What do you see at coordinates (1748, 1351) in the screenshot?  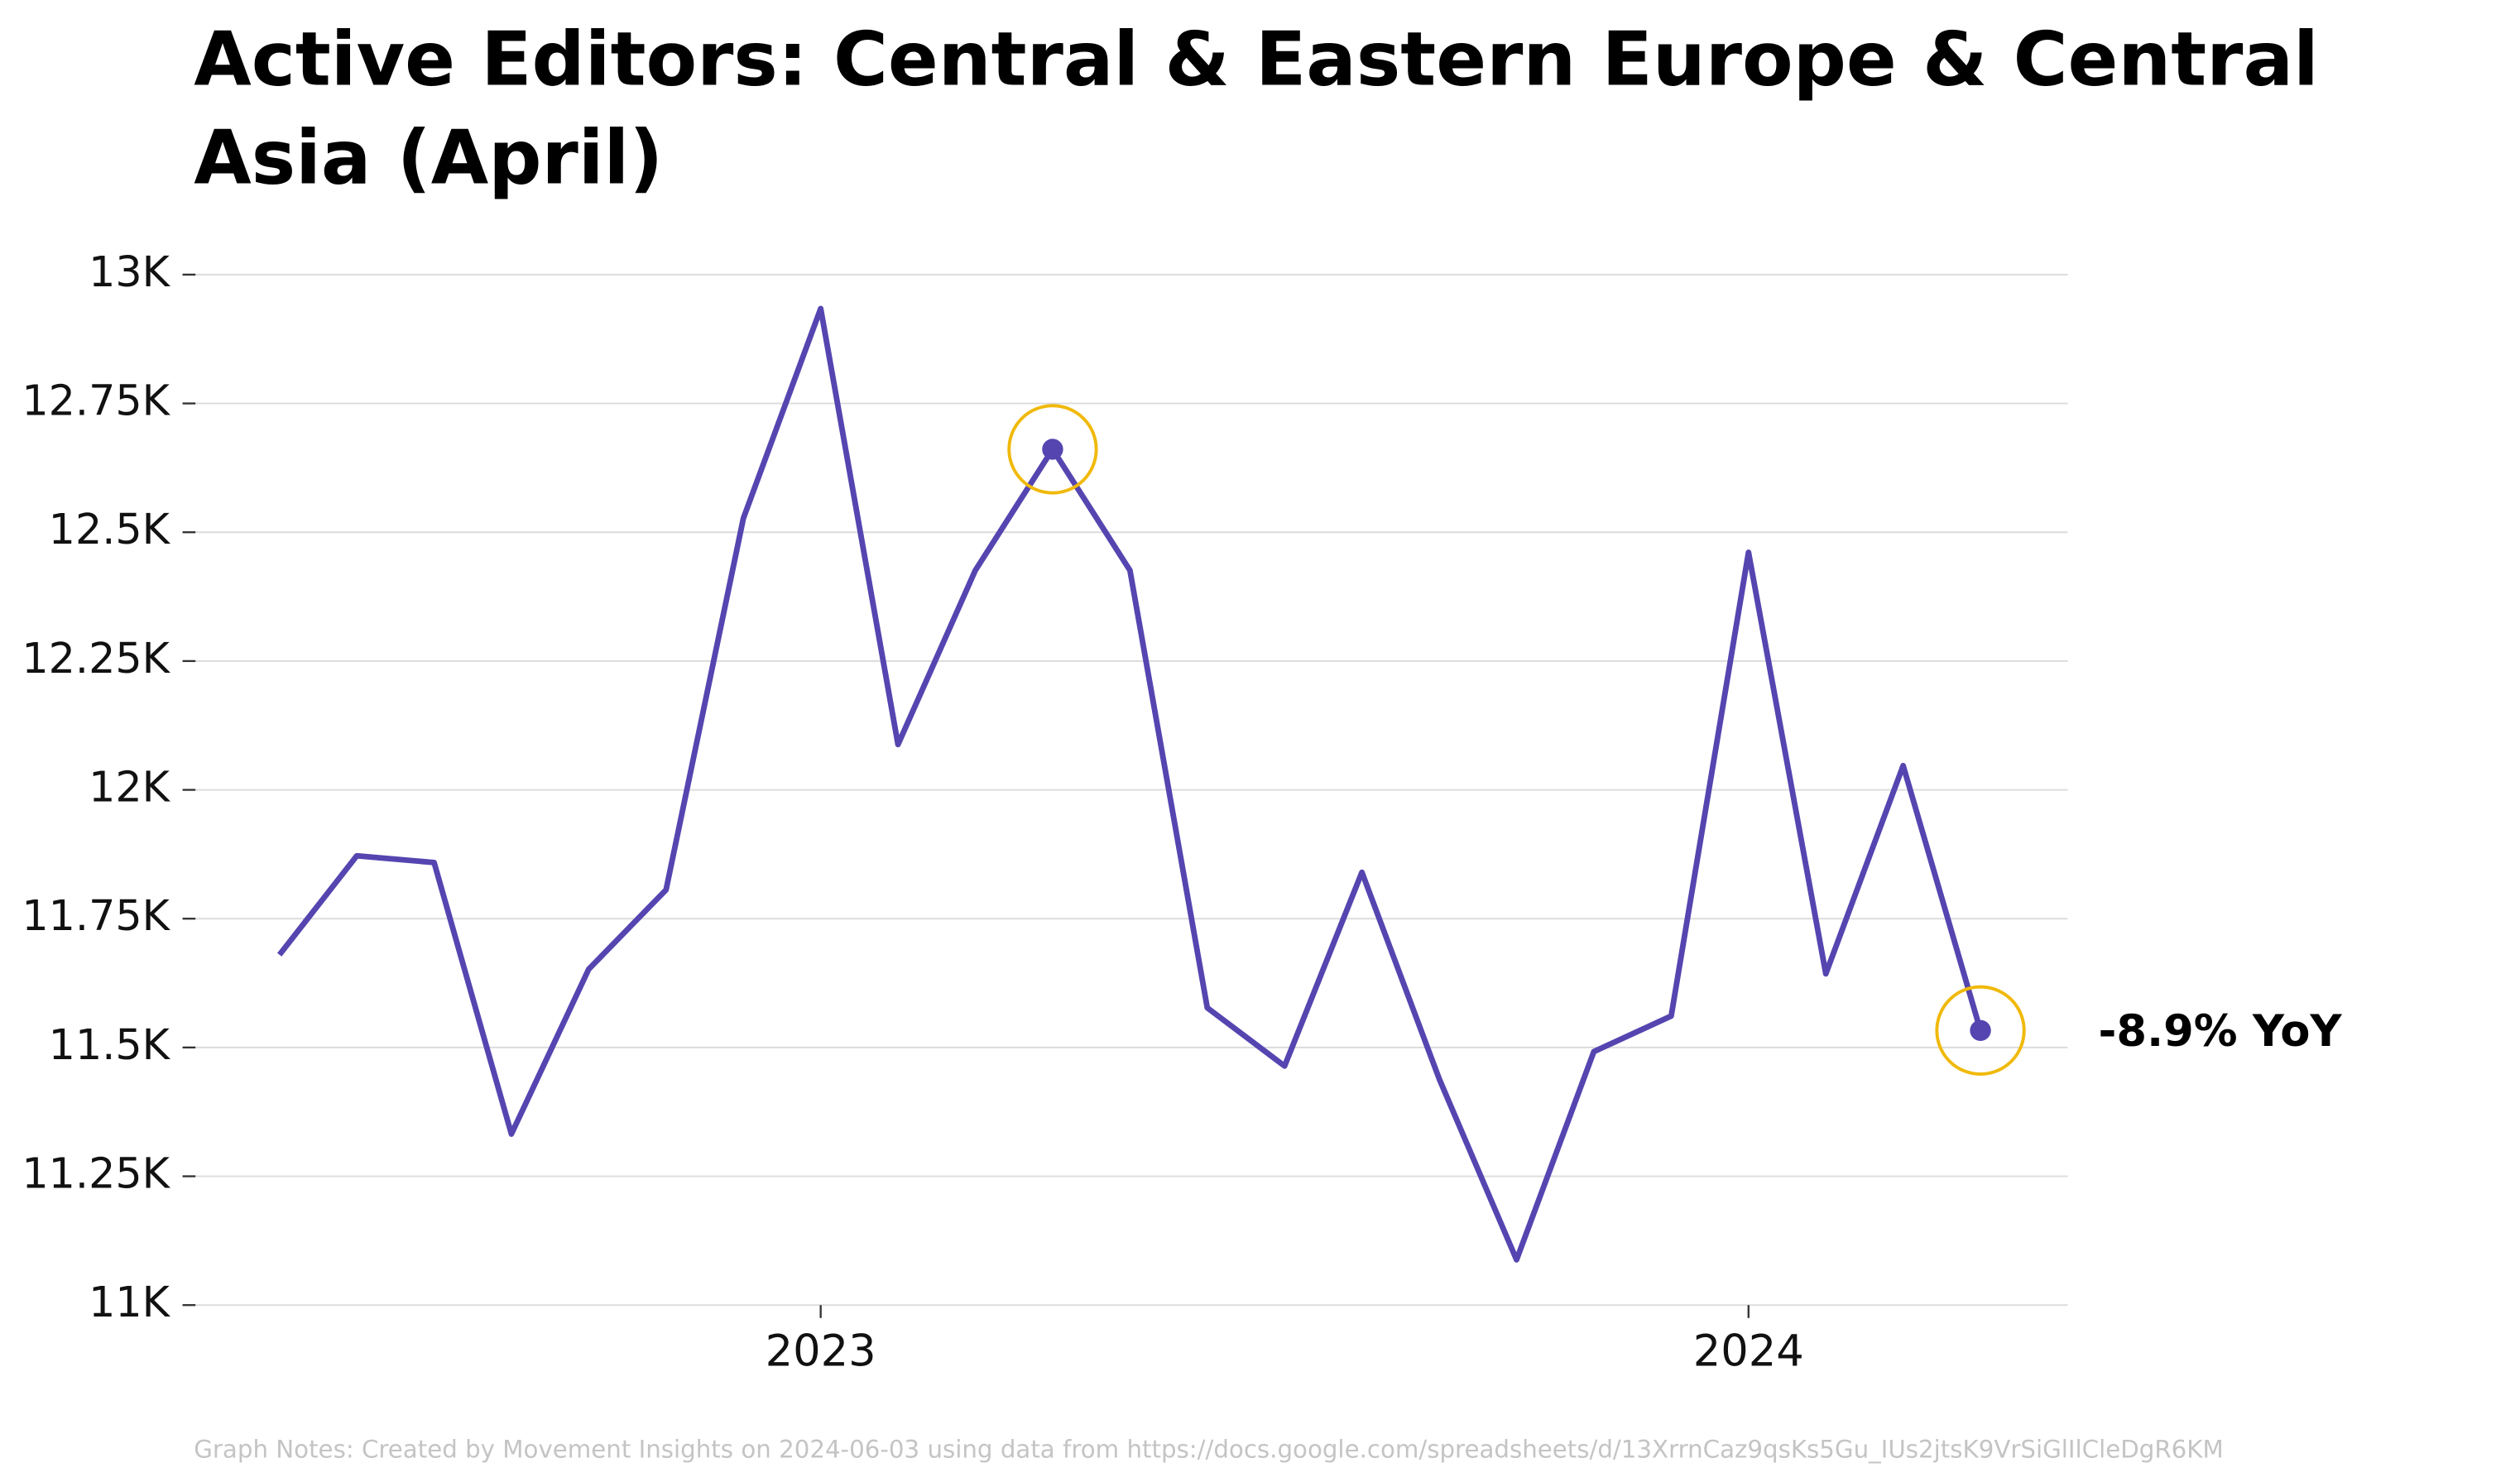 I see `x-tick-label: 2024` at bounding box center [1748, 1351].